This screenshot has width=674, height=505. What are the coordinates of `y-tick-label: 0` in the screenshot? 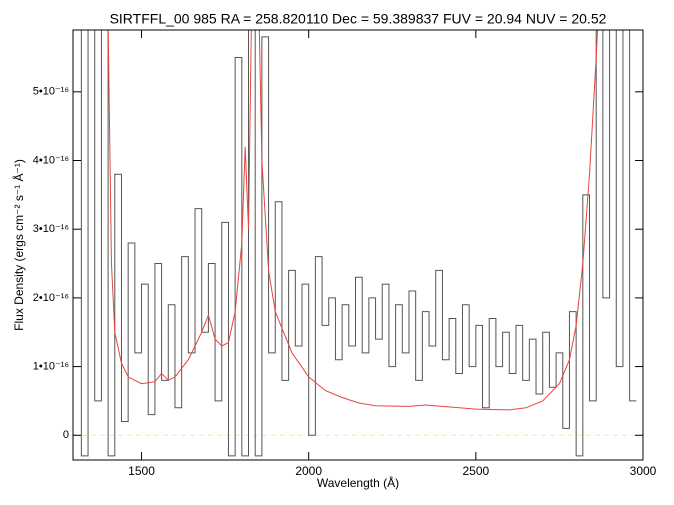 It's located at (66, 435).